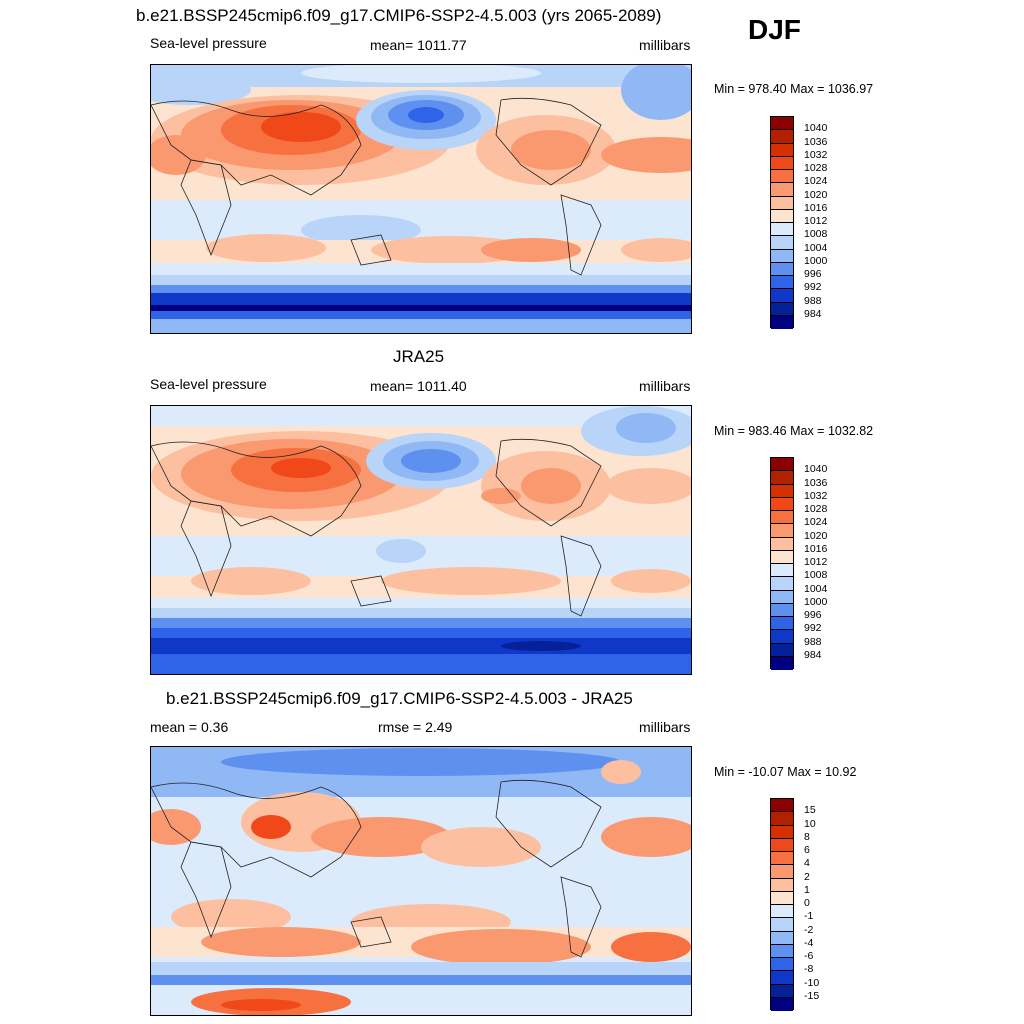  What do you see at coordinates (418, 386) in the screenshot?
I see `panel2-mean-label: mean= 1011.40` at bounding box center [418, 386].